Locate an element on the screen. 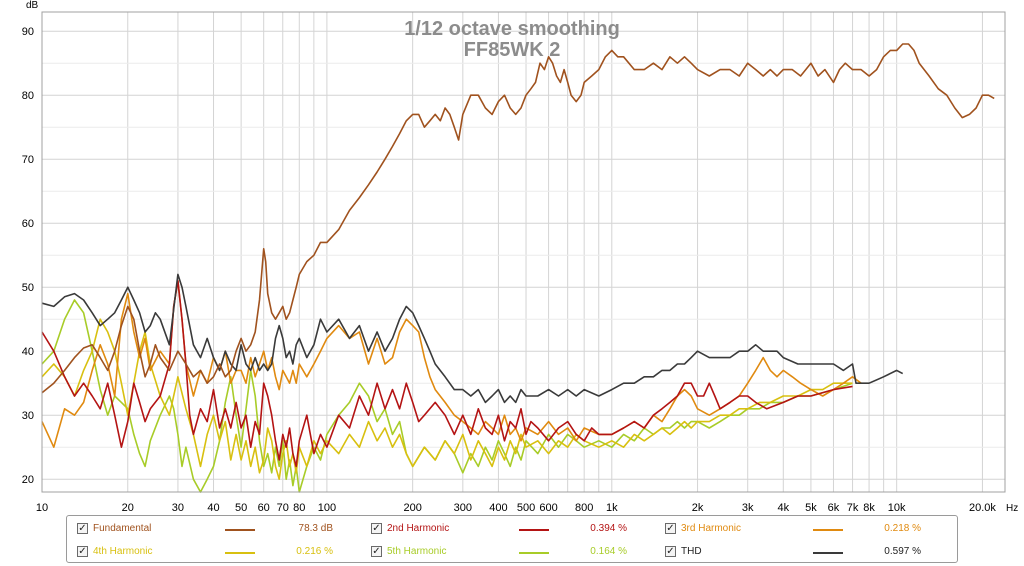  chart-title: 1/12 octave smoothing is located at coordinates (512, 29).